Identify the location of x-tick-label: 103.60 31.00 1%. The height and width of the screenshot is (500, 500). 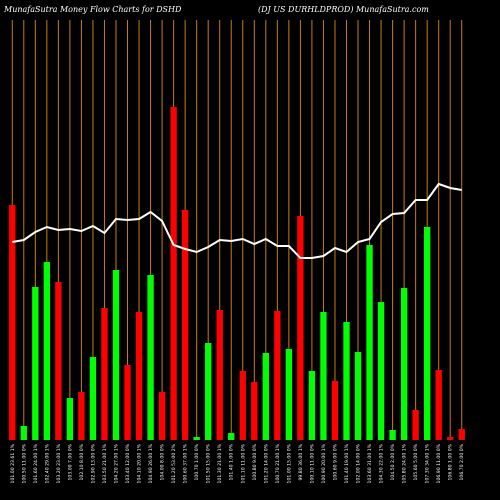
(370, 463).